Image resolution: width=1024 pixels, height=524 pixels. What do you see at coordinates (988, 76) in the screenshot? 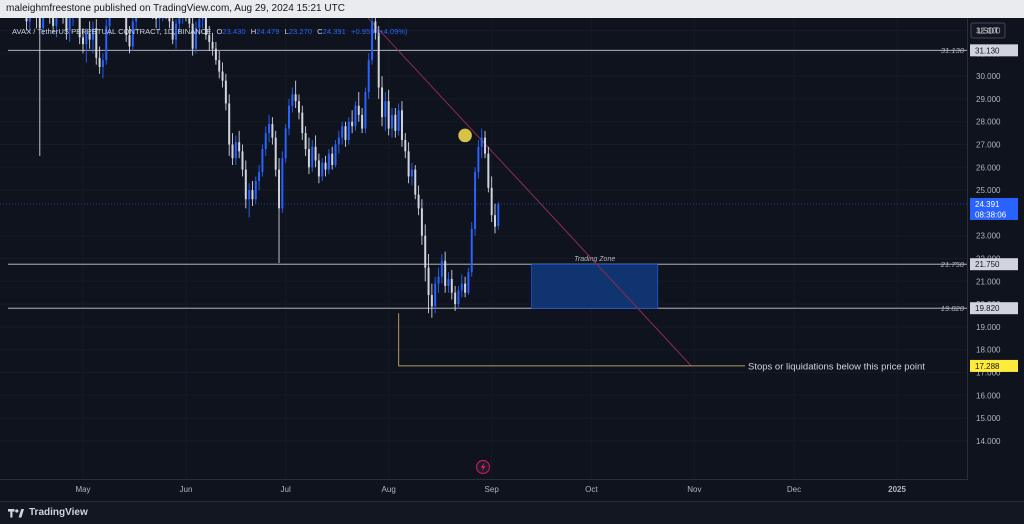
I see `price-tick: 30.000` at bounding box center [988, 76].